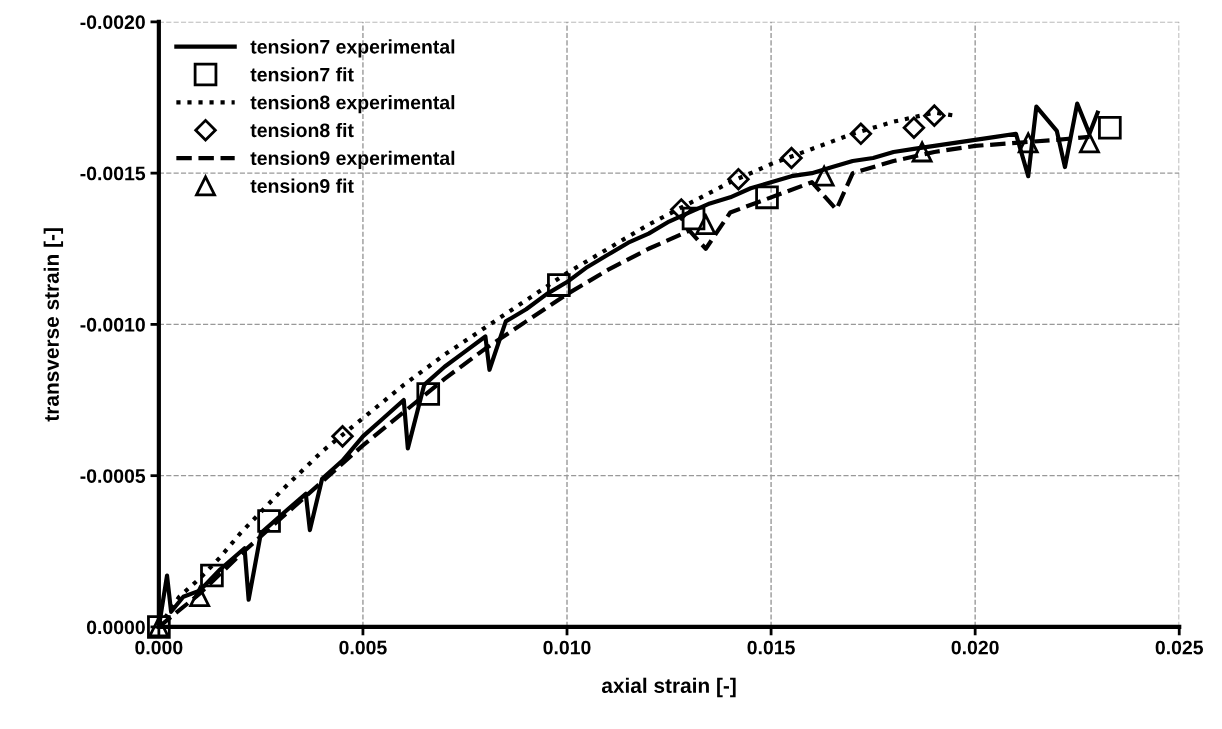 This screenshot has height=729, width=1222. Describe the element at coordinates (159, 647) in the screenshot. I see `x-tick-label: 0.000` at that location.